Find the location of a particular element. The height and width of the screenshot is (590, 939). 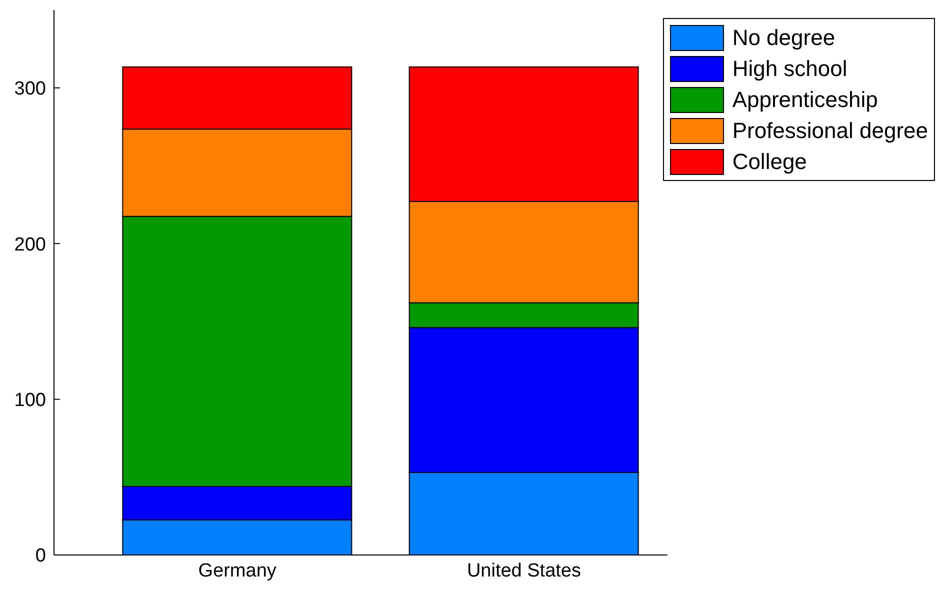

legend-label: College is located at coordinates (769, 161).